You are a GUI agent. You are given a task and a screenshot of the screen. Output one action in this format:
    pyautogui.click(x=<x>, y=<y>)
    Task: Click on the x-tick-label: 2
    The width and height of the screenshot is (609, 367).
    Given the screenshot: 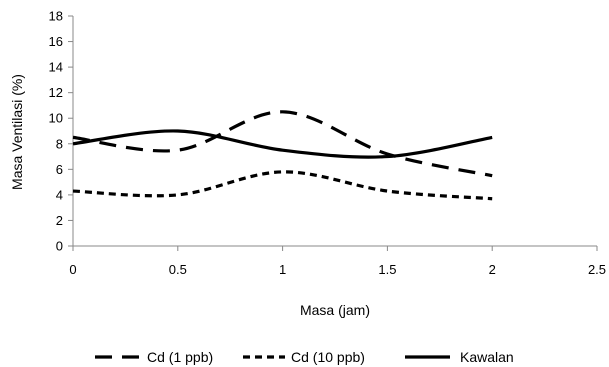 What is the action you would take?
    pyautogui.click(x=492, y=269)
    